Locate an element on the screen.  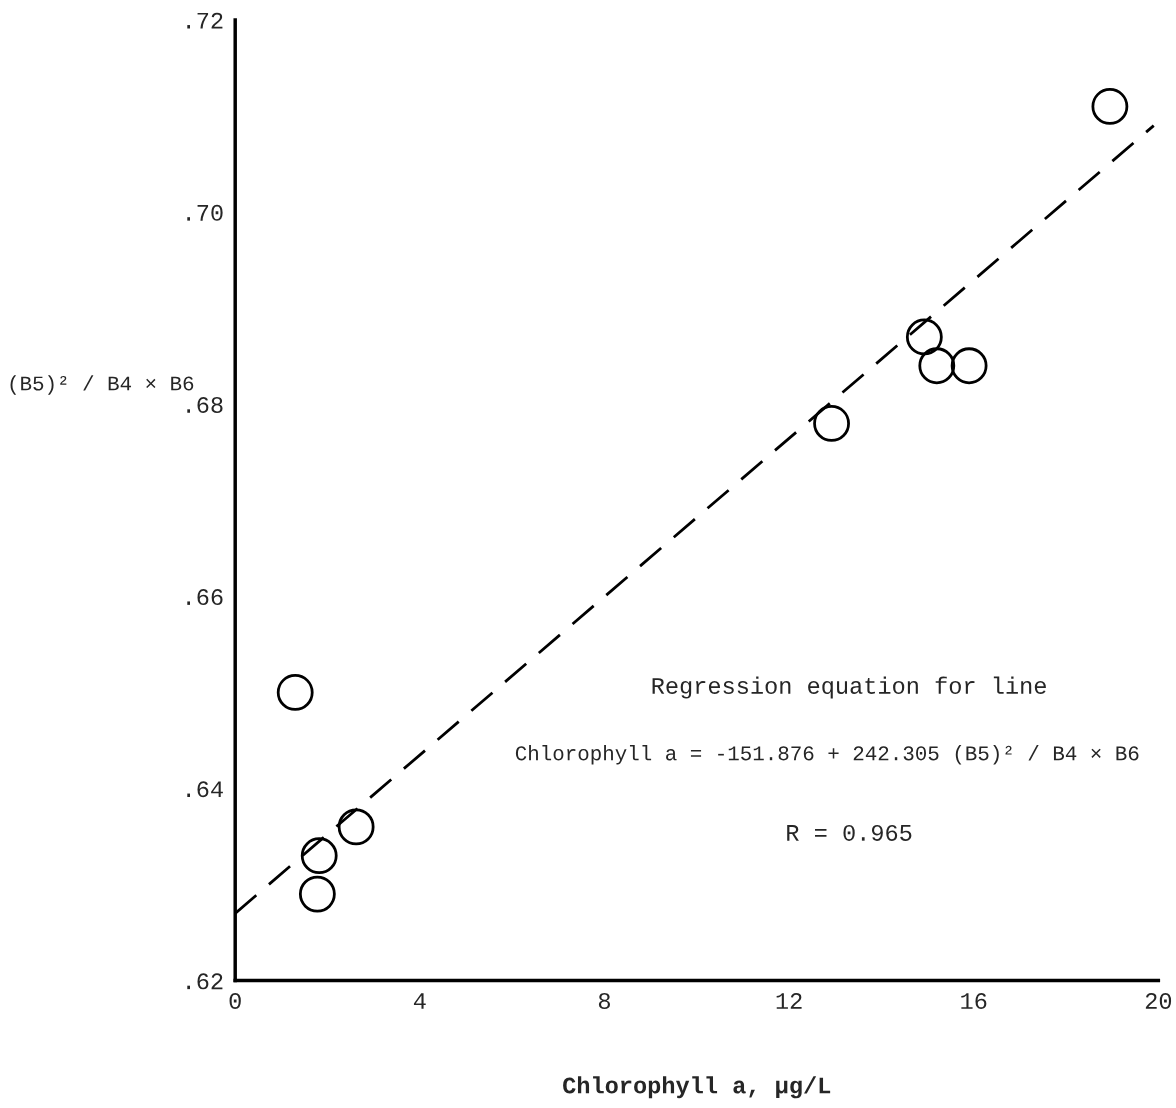
y-axis-title: (B5)² / B4 × B6 is located at coordinates (102, 385).